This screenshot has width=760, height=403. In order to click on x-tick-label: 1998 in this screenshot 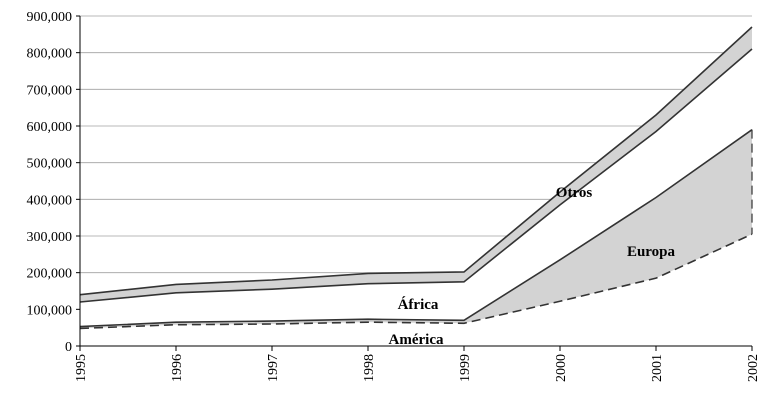, I will do `click(369, 368)`.